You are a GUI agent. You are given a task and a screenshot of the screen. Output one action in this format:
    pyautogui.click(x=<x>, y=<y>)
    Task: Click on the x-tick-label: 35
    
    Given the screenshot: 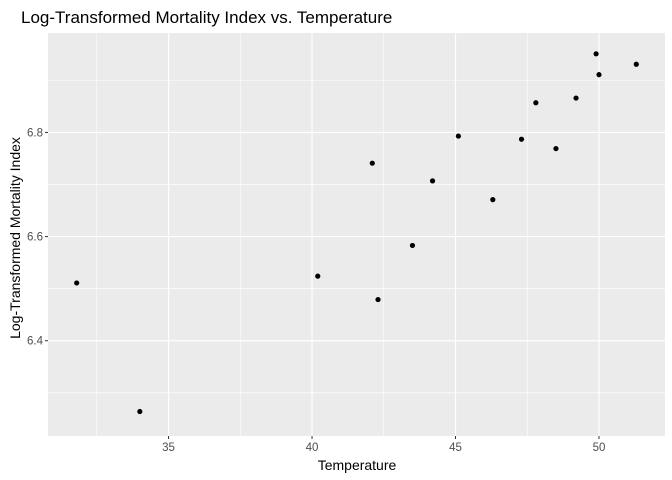 What is the action you would take?
    pyautogui.click(x=168, y=448)
    